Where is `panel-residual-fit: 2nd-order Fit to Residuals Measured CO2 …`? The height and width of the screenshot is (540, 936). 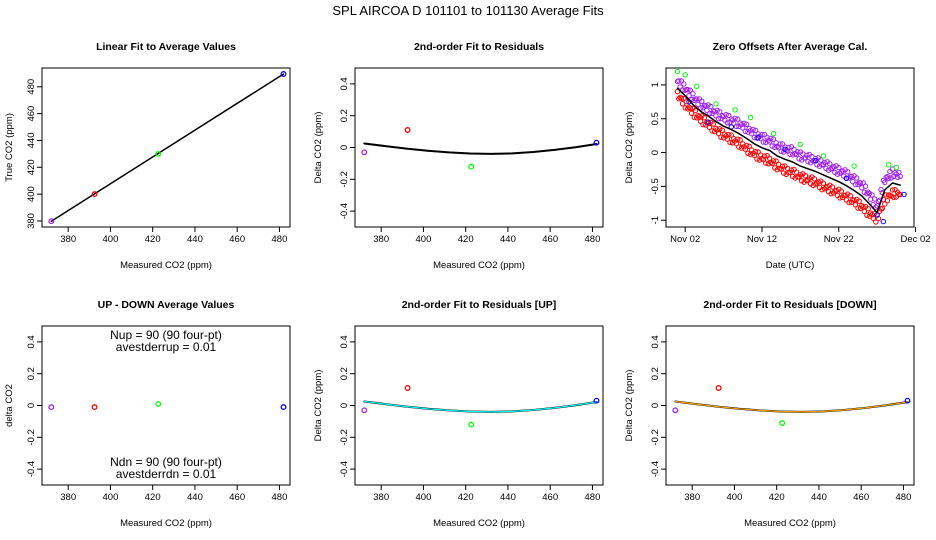
panel-residual-fit: 2nd-order Fit to Residuals Measured CO2 … is located at coordinates (458, 156).